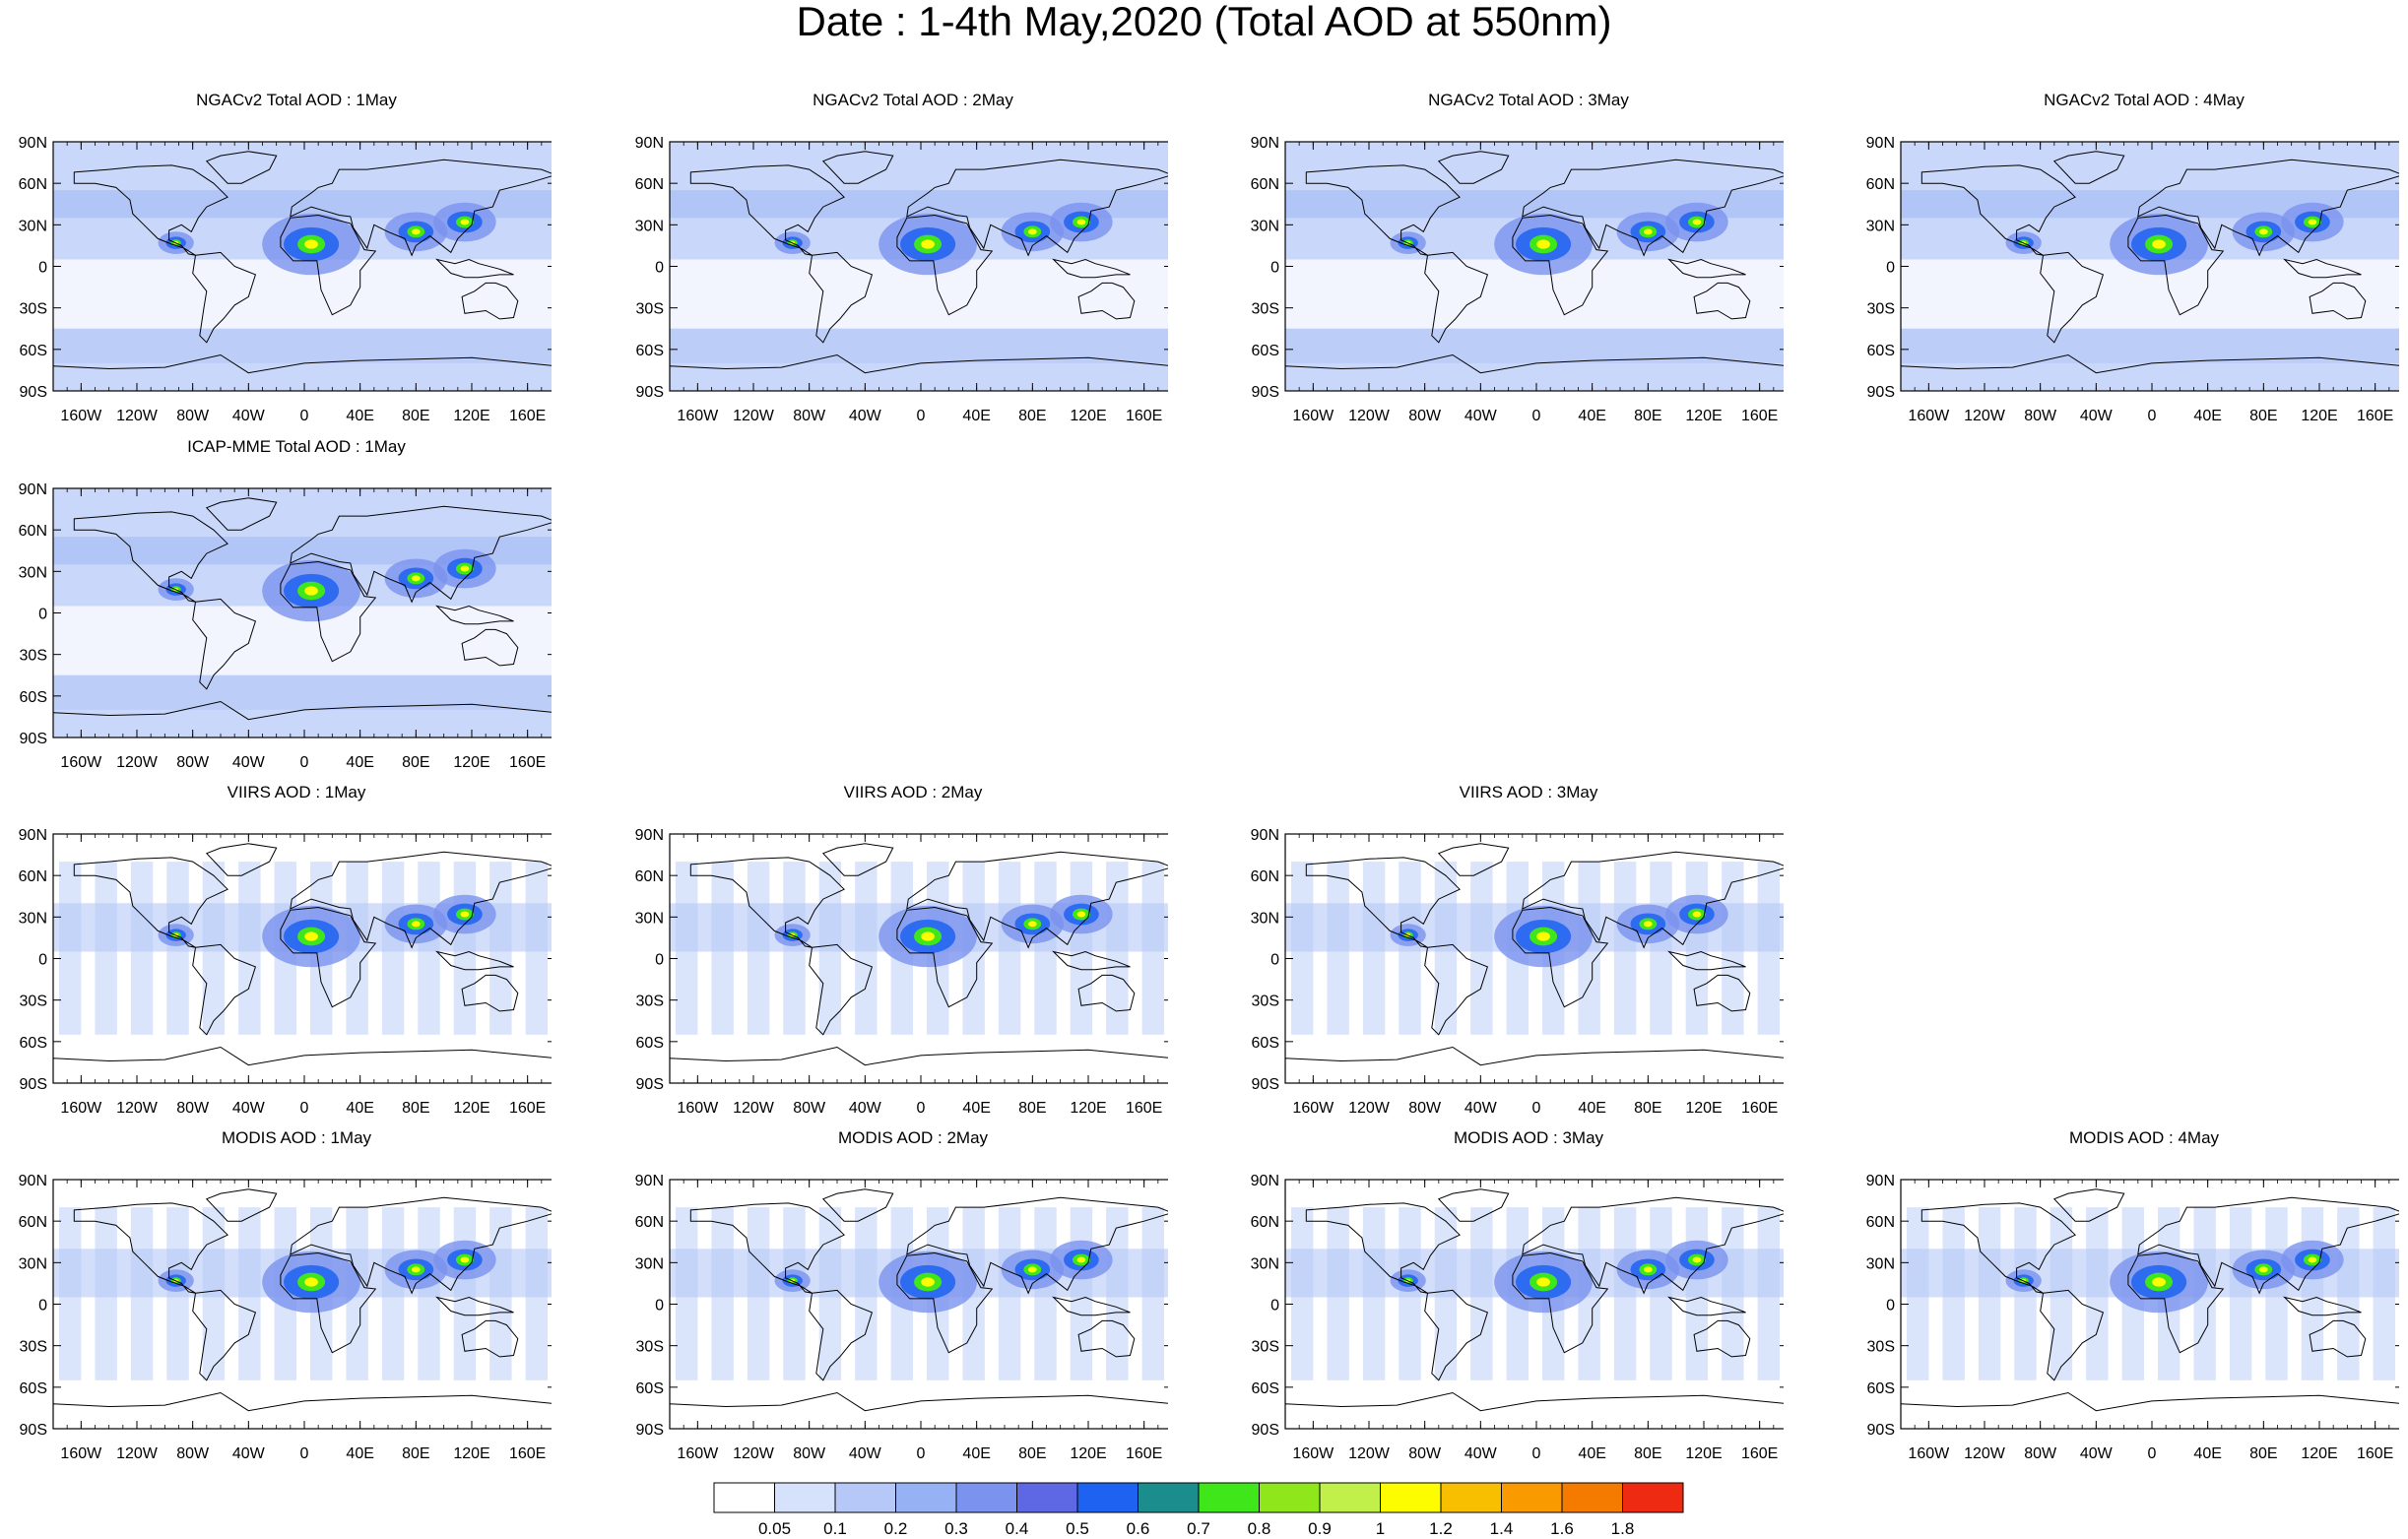 This screenshot has height=1539, width=2408. What do you see at coordinates (1528, 792) in the screenshot?
I see `panel-title: VIIRS AOD : 3May` at bounding box center [1528, 792].